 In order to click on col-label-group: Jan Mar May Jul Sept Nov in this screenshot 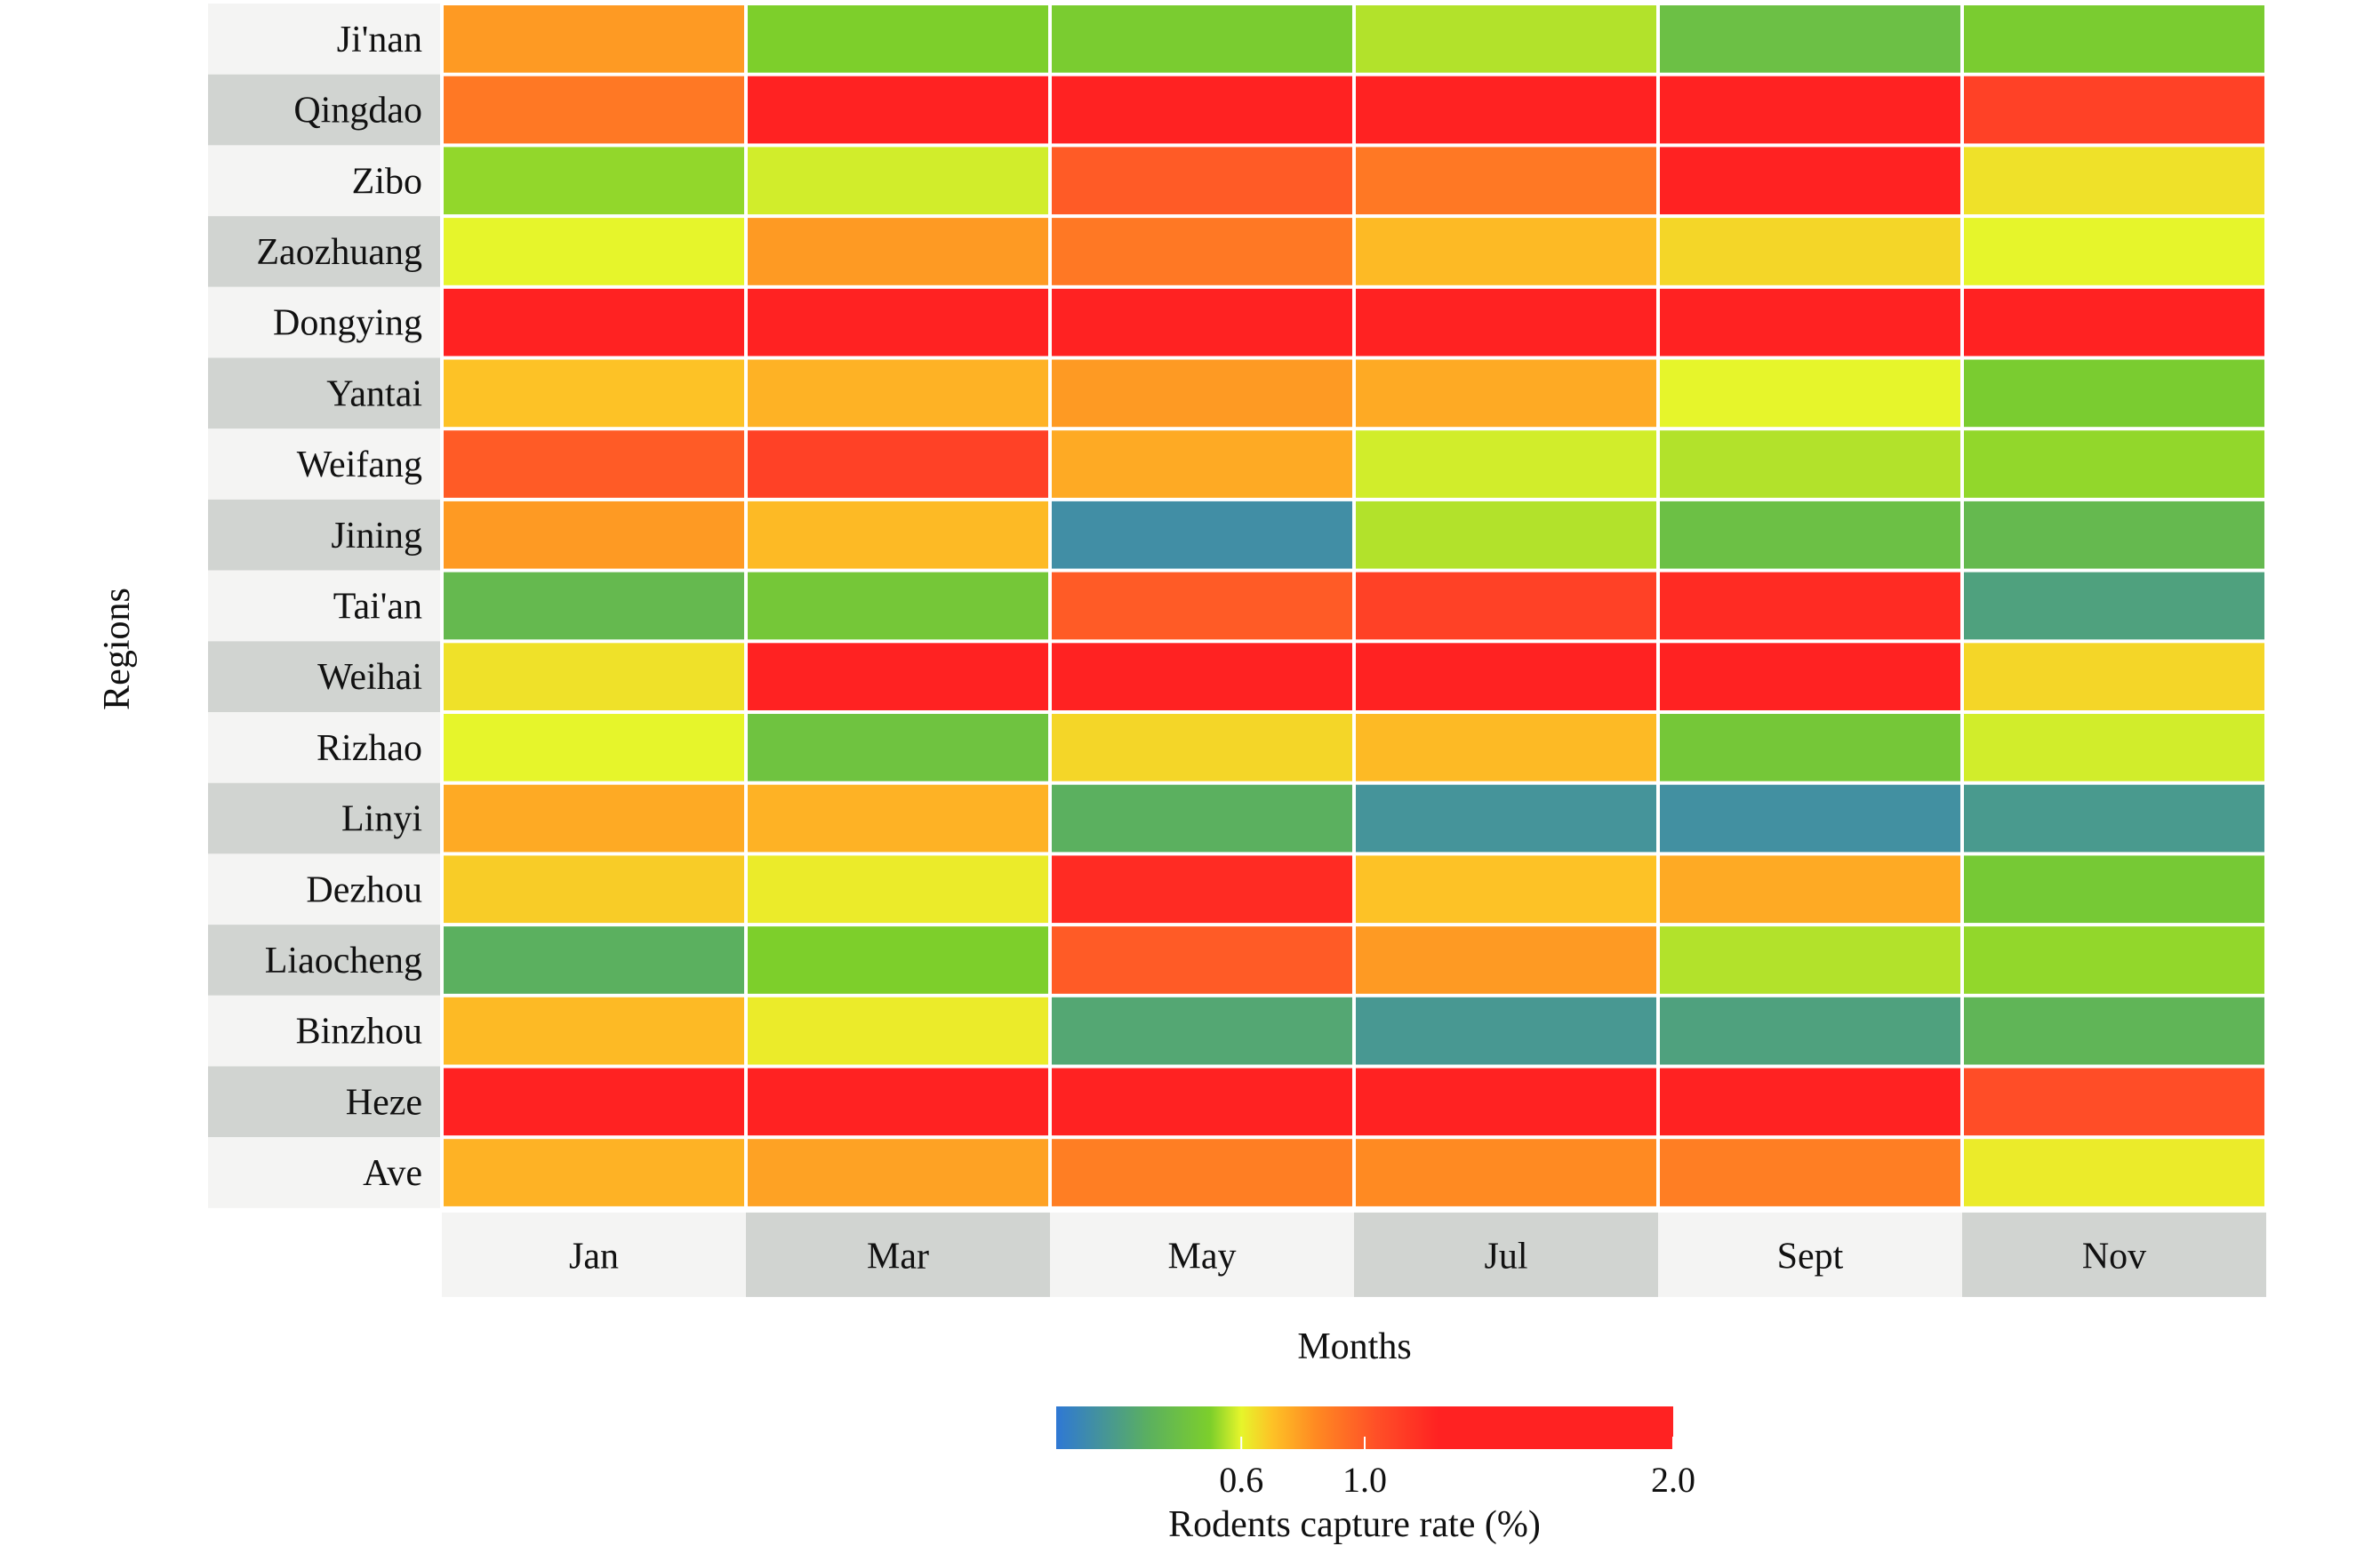, I will do `click(1354, 1254)`.